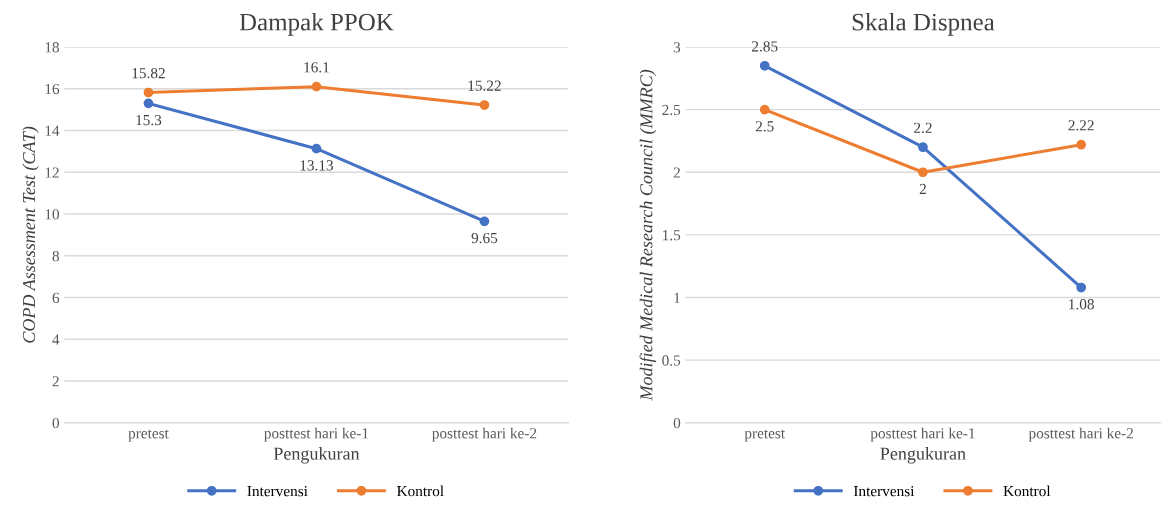 This screenshot has width=1172, height=522. Describe the element at coordinates (52, 214) in the screenshot. I see `y-tick-label: 10` at that location.